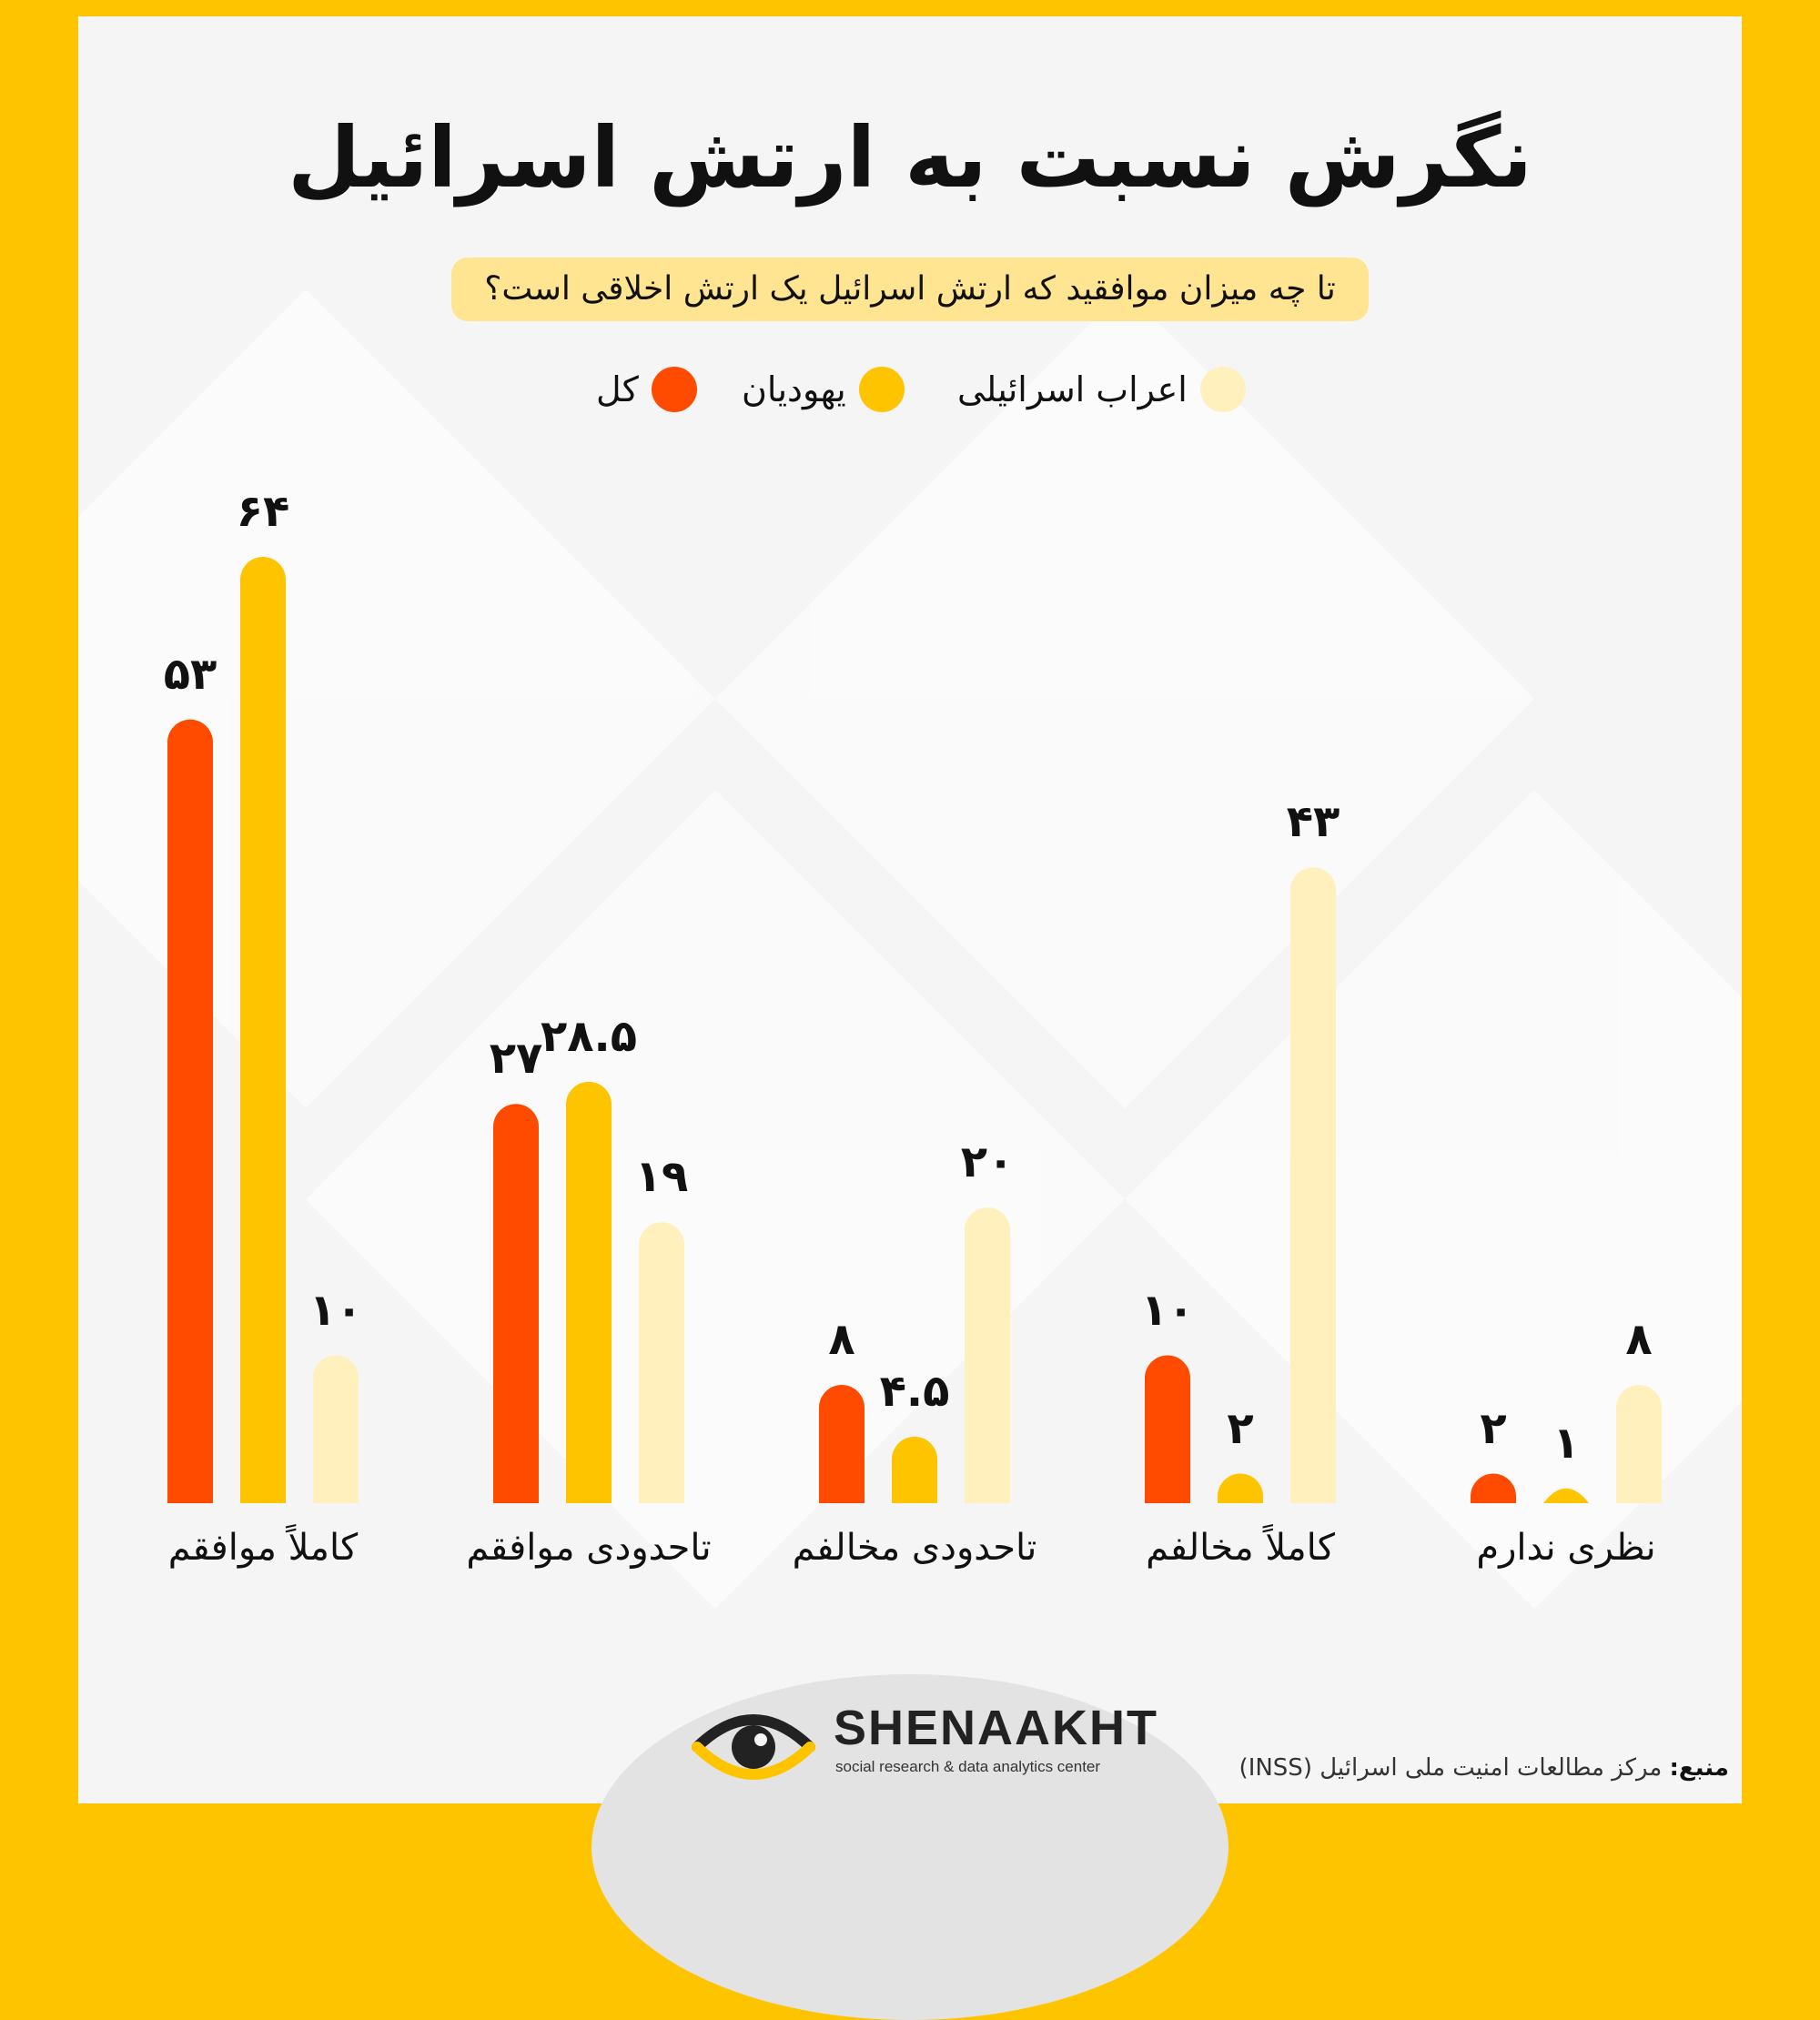 The width and height of the screenshot is (1820, 2020). What do you see at coordinates (1240, 1548) in the screenshot?
I see `category-label-3: کاملاً مخالفم` at bounding box center [1240, 1548].